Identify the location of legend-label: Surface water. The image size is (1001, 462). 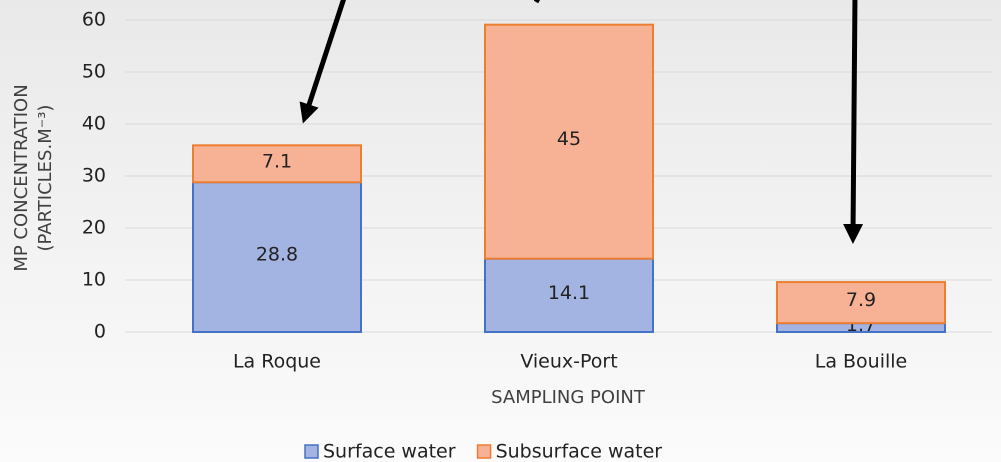
(389, 451).